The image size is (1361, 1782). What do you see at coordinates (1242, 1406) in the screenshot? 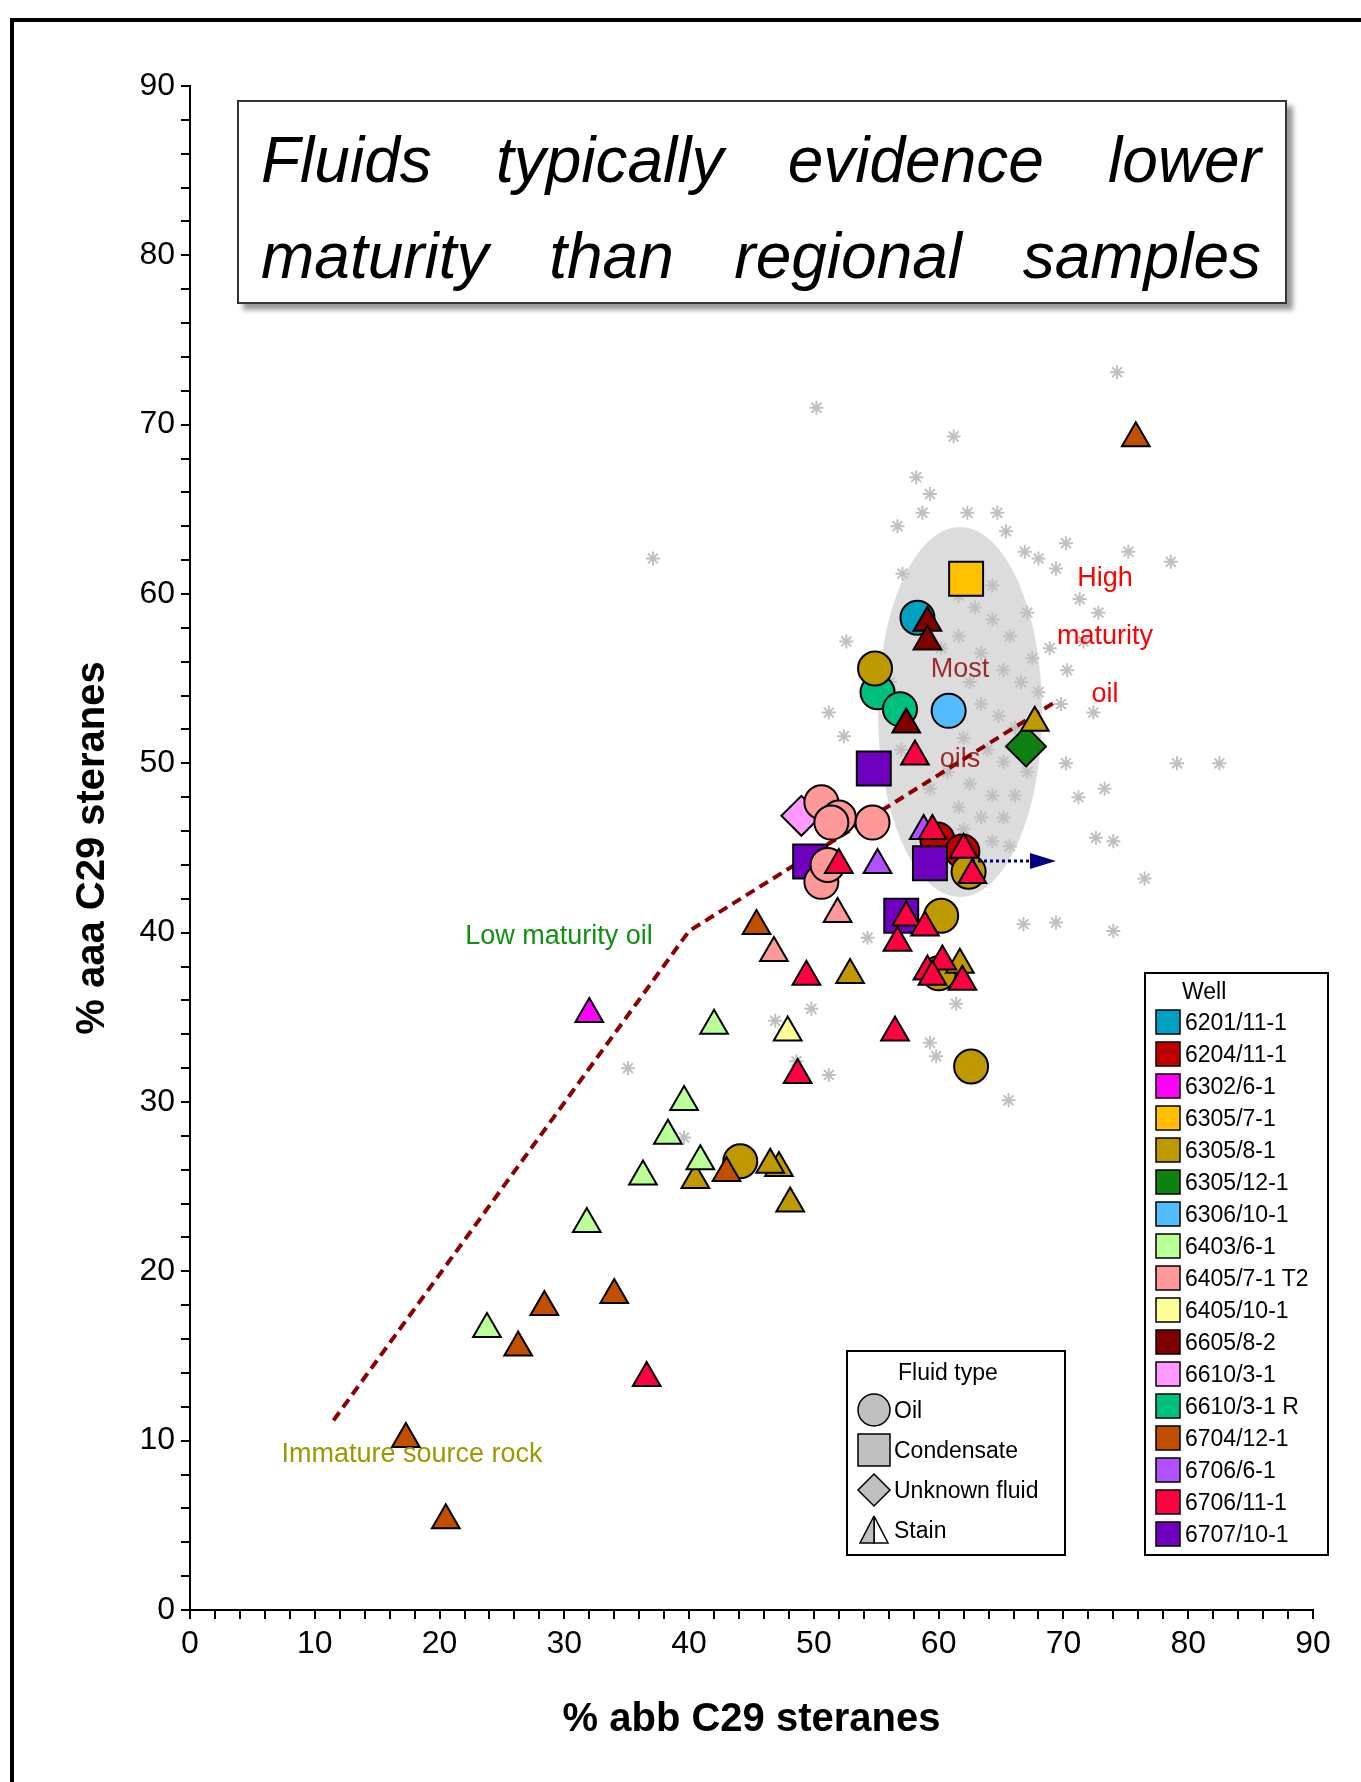
I see `legend-label: 6610/3-1 R` at bounding box center [1242, 1406].